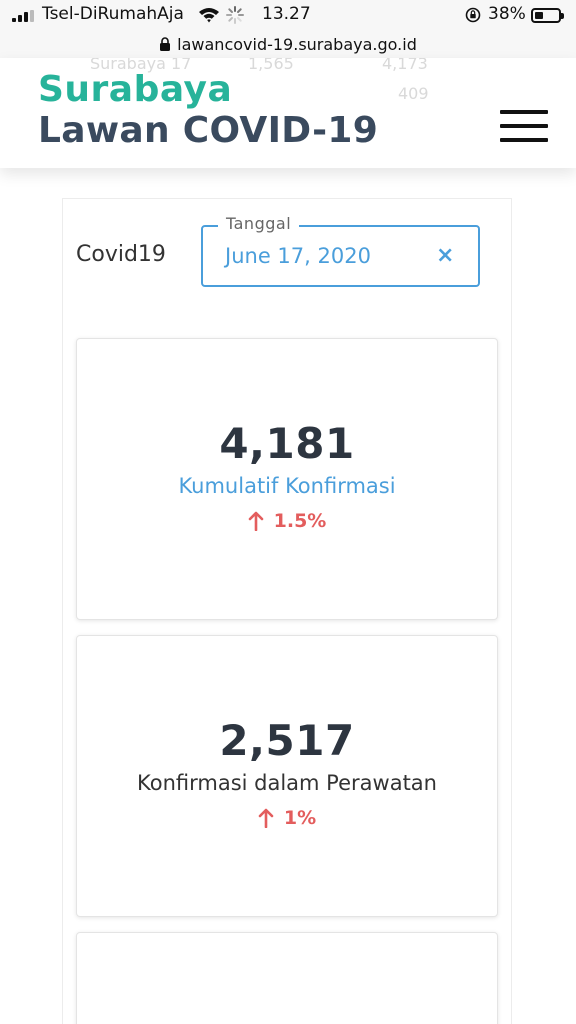 This screenshot has height=1024, width=576. I want to click on date-picker-field, so click(340, 256).